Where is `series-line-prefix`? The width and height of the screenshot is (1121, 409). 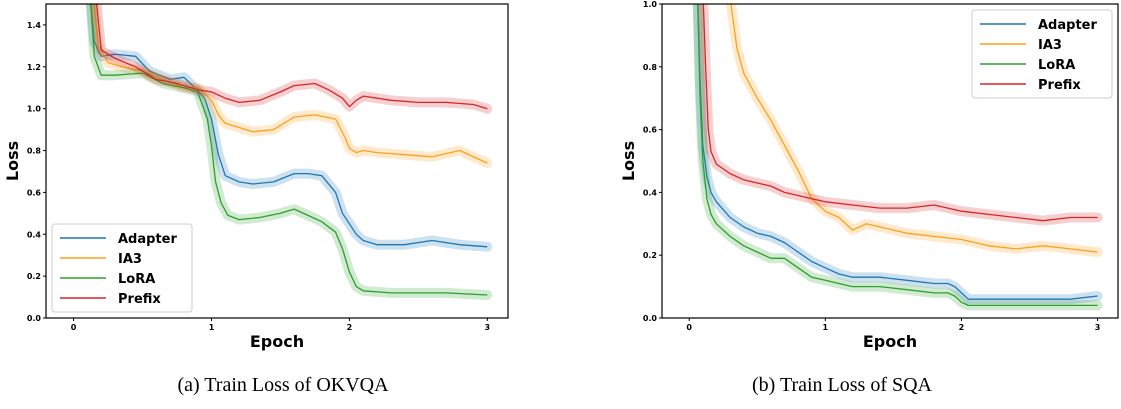
series-line-prefix is located at coordinates (291, 57).